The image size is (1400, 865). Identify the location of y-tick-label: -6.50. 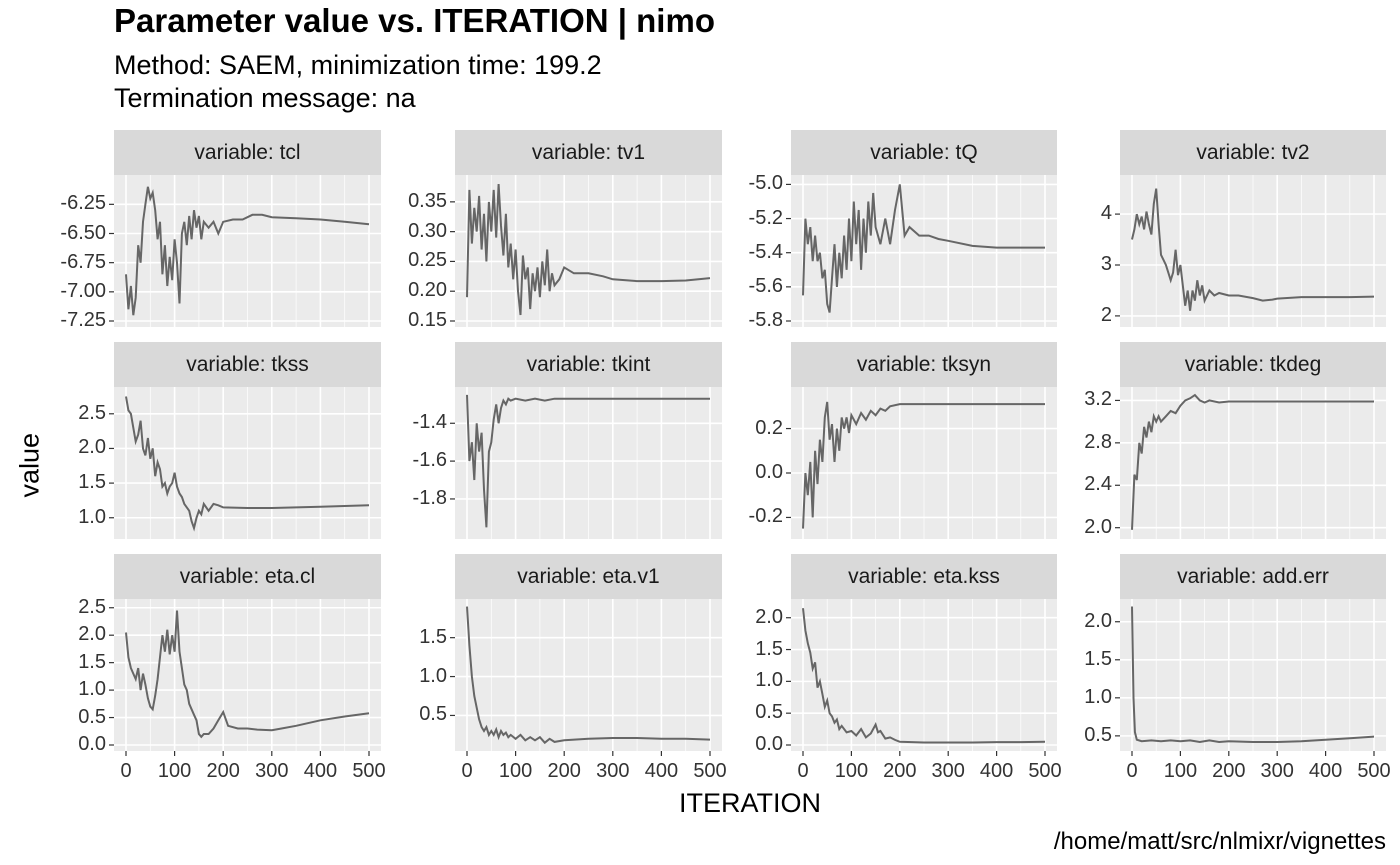
(83, 232).